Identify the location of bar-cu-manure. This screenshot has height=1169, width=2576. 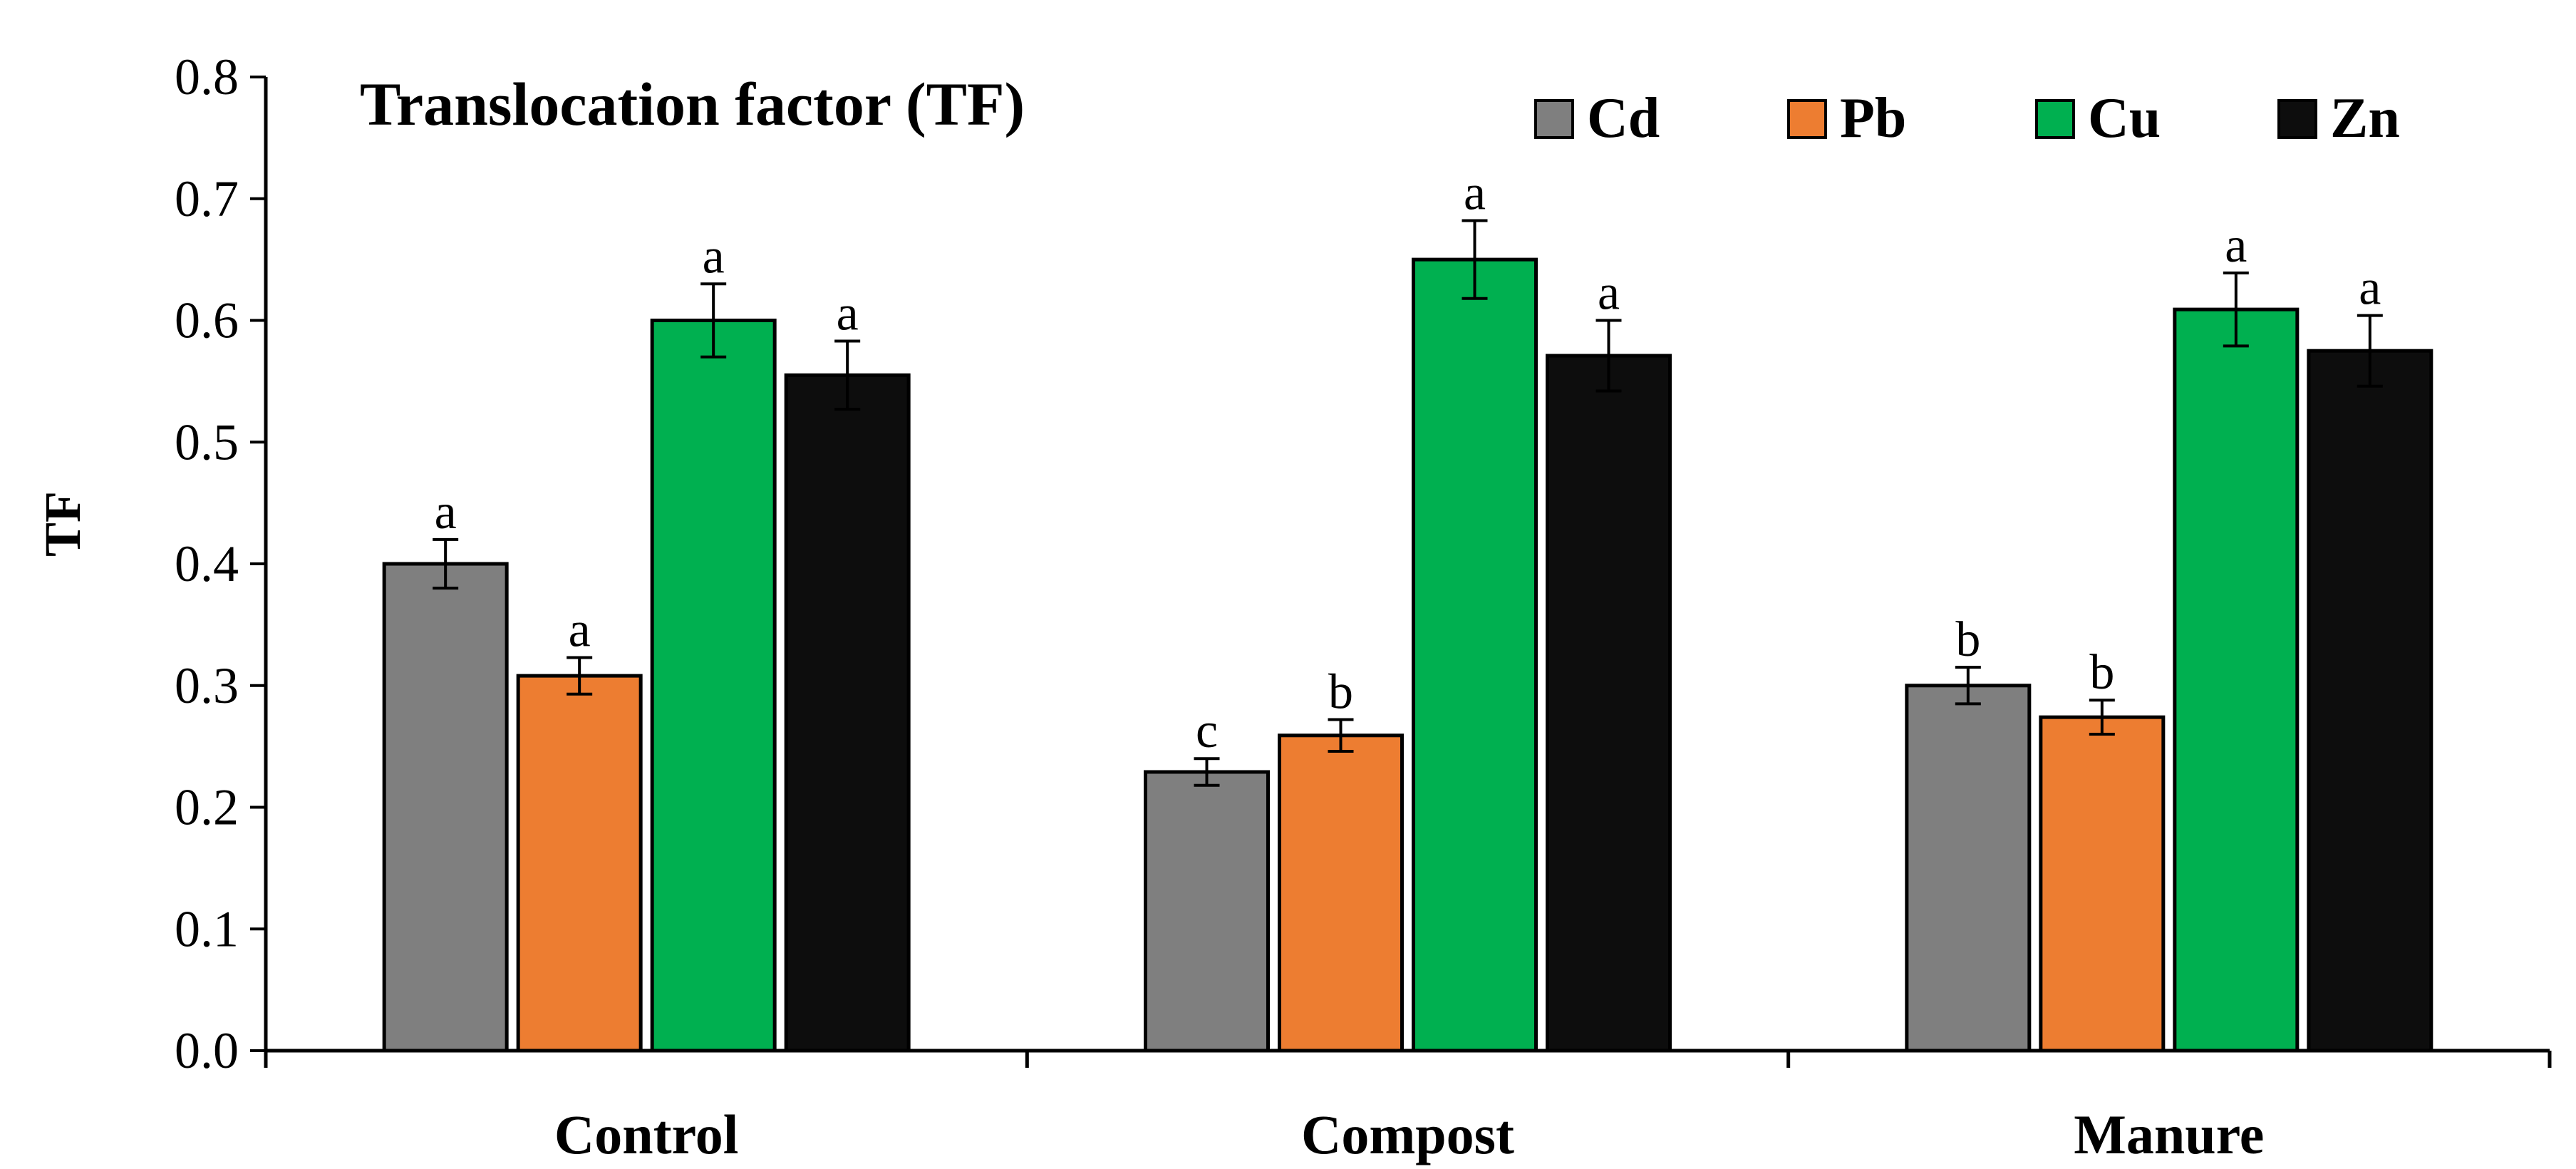
(2237, 680).